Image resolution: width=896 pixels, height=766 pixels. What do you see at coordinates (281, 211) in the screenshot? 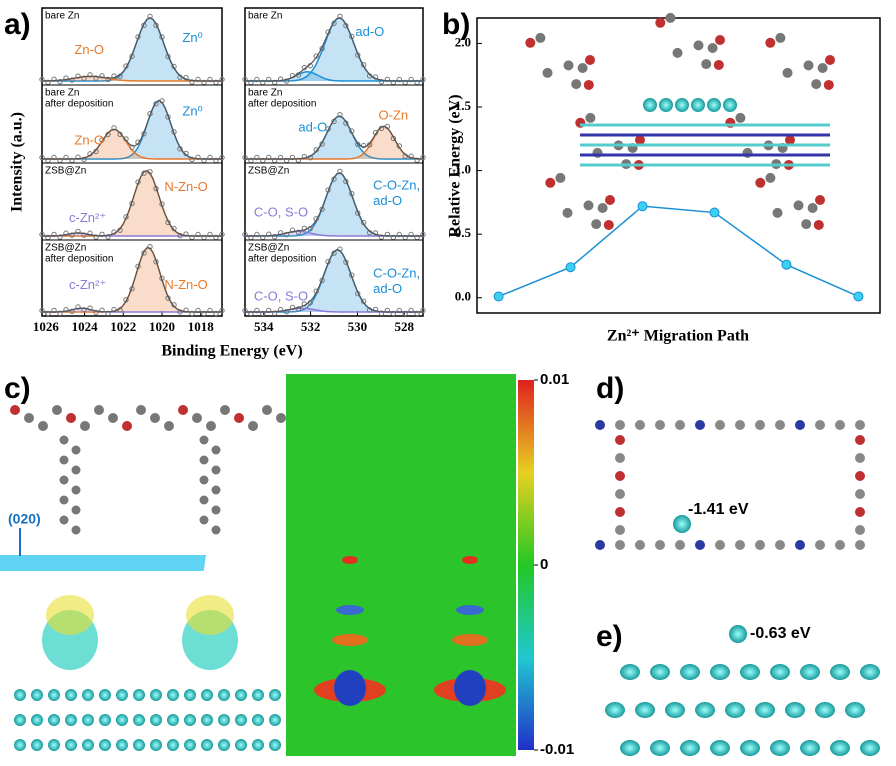
I see `component-label: C-O, S-O` at bounding box center [281, 211].